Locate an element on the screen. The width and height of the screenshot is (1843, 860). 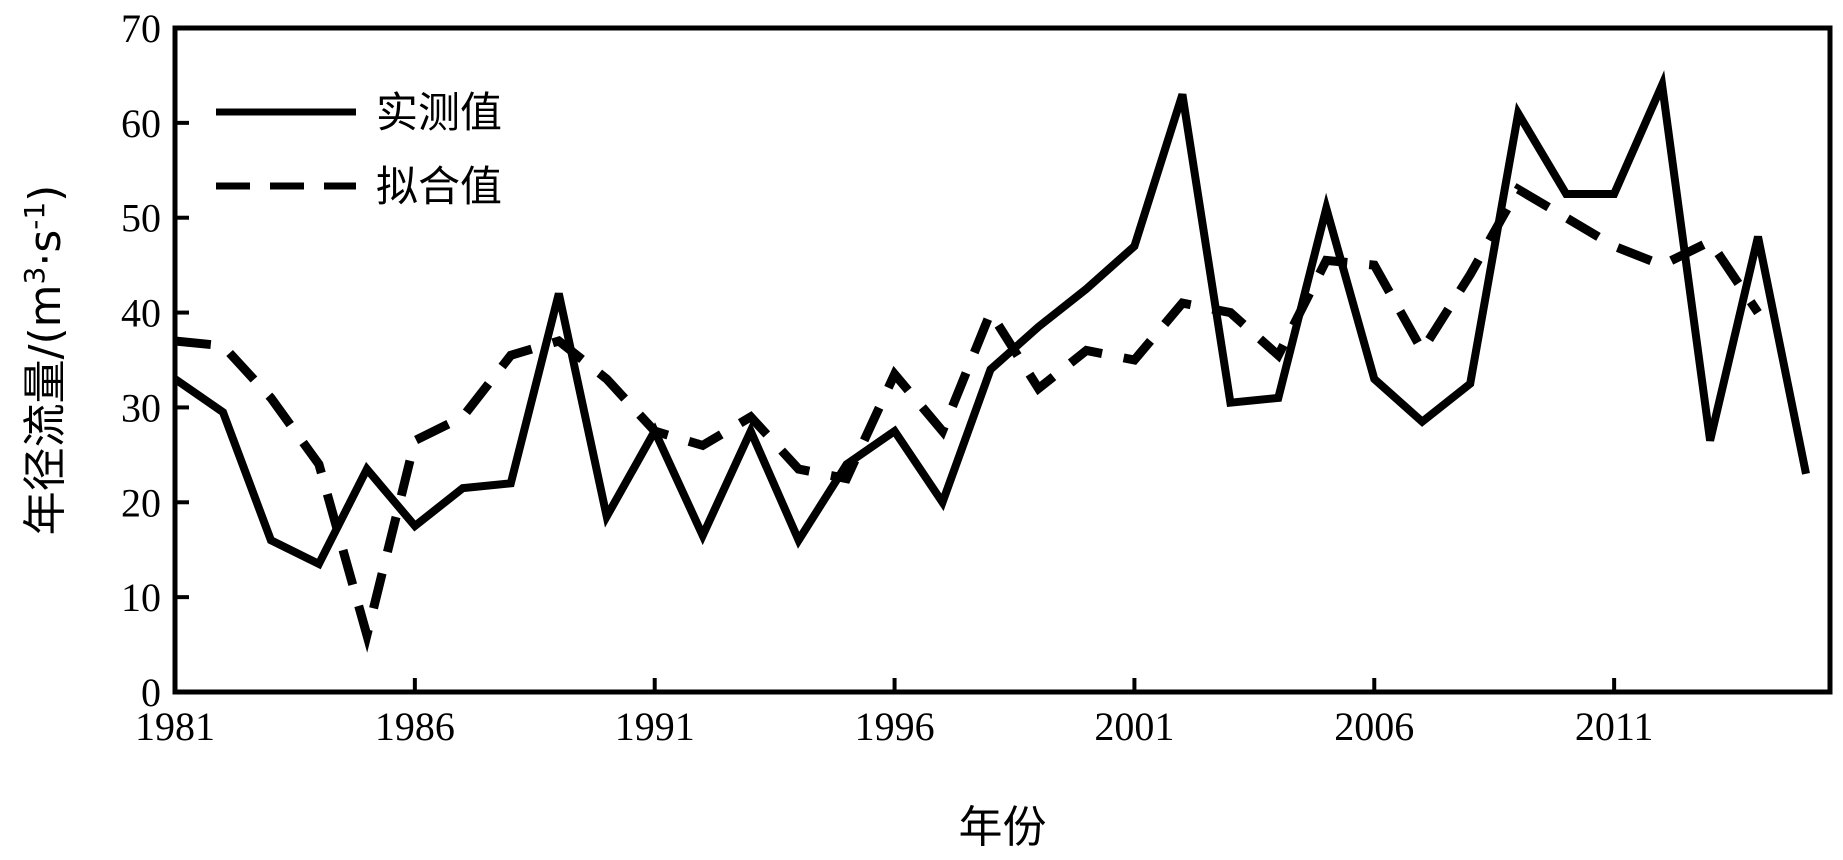
y-tick-label: 20 is located at coordinates (141, 502).